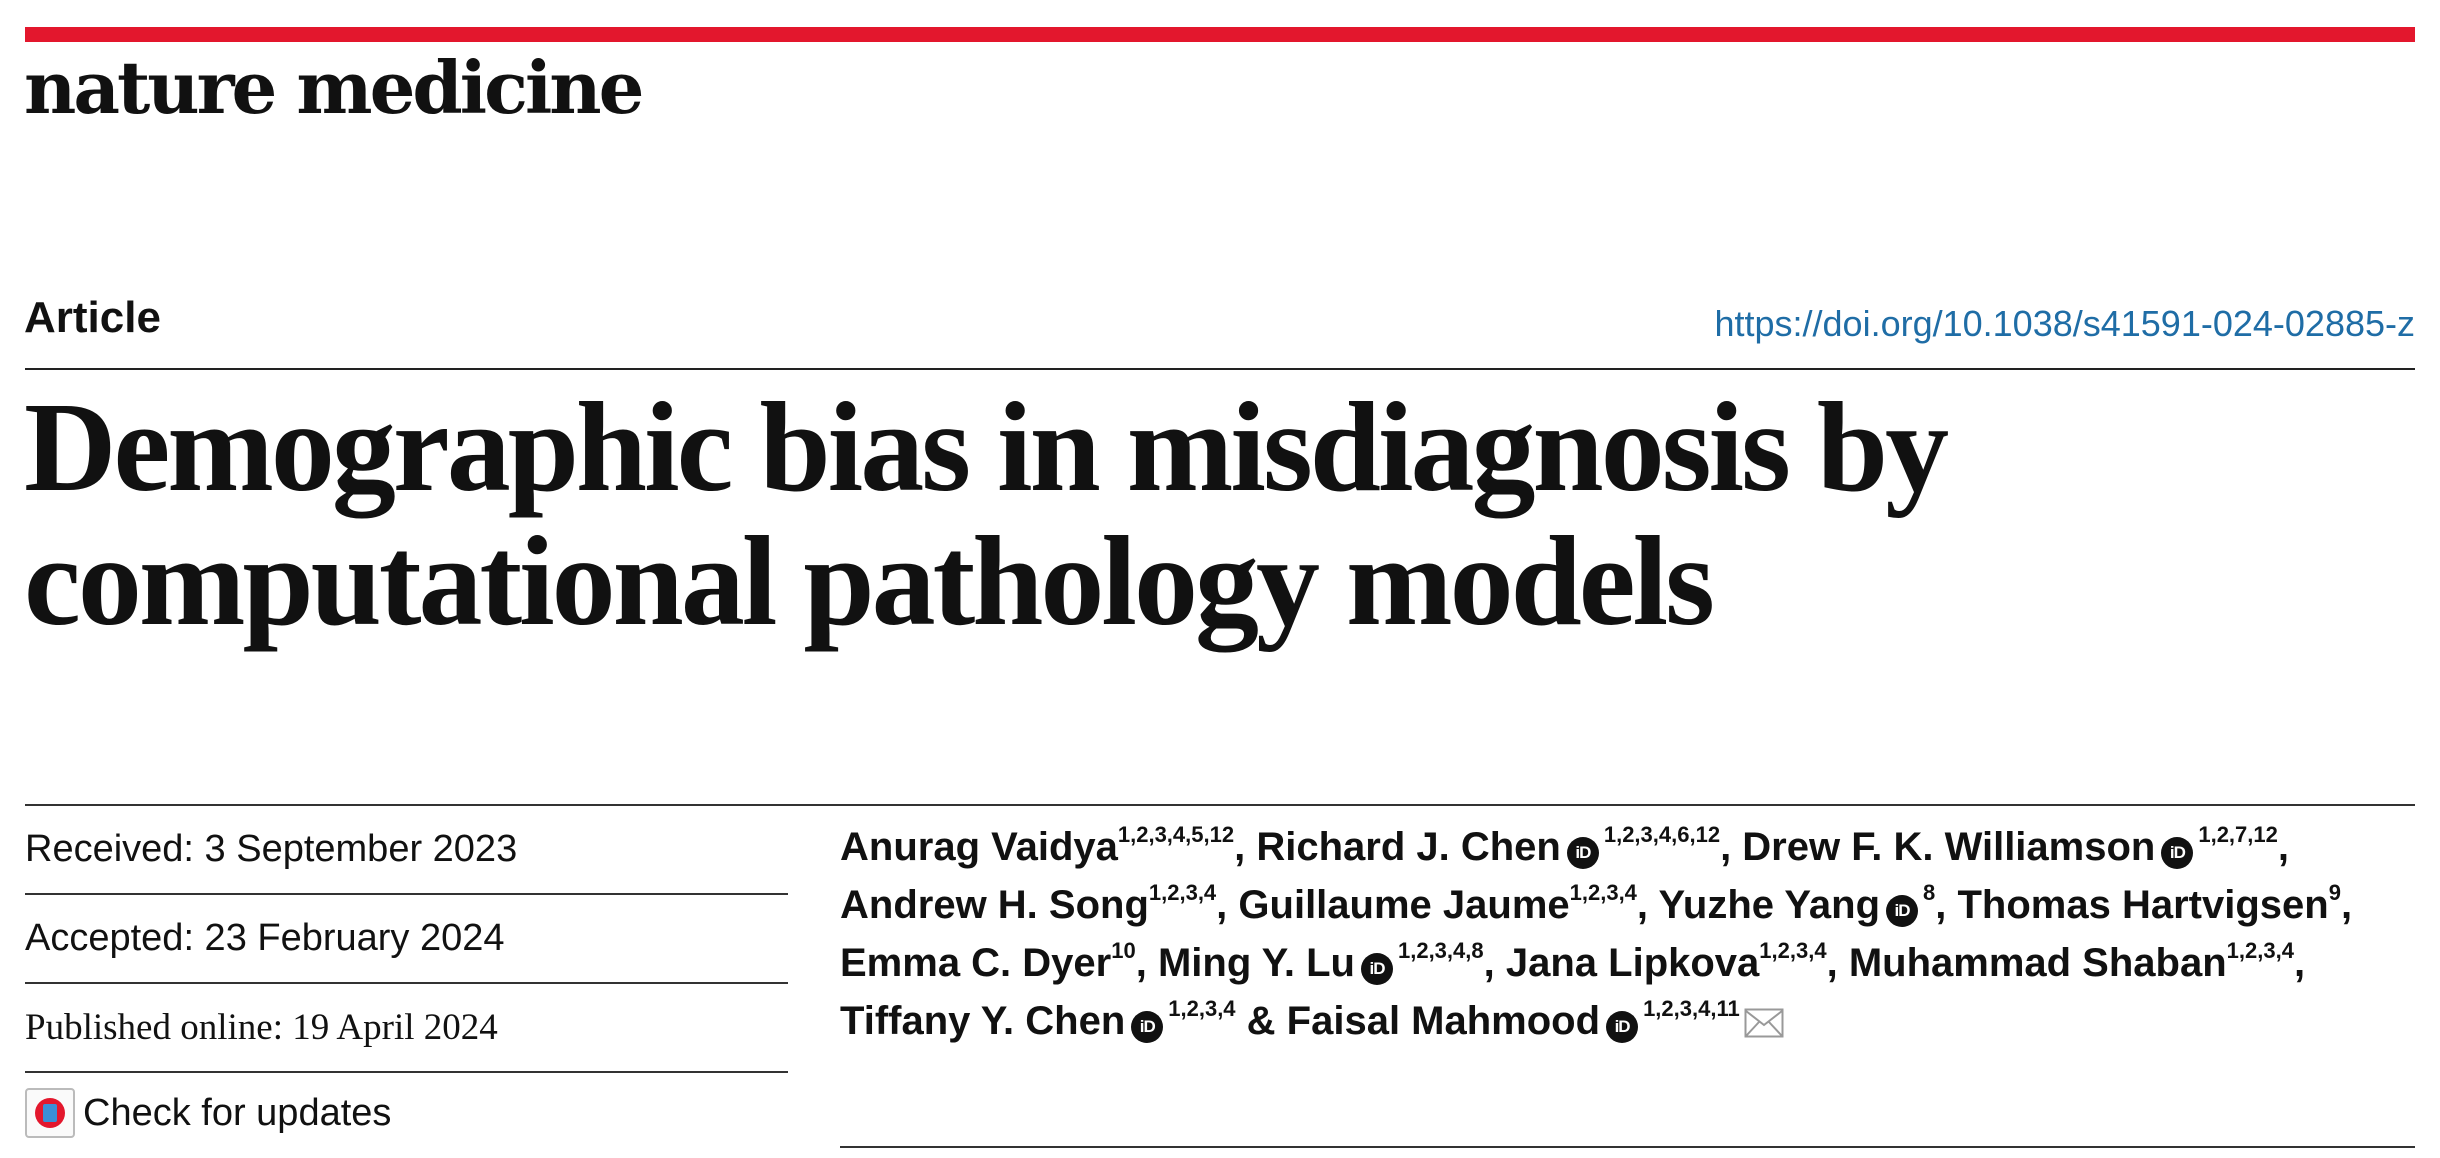  Describe the element at coordinates (1929, 892) in the screenshot. I see `affiliation-superscript: 8` at that location.